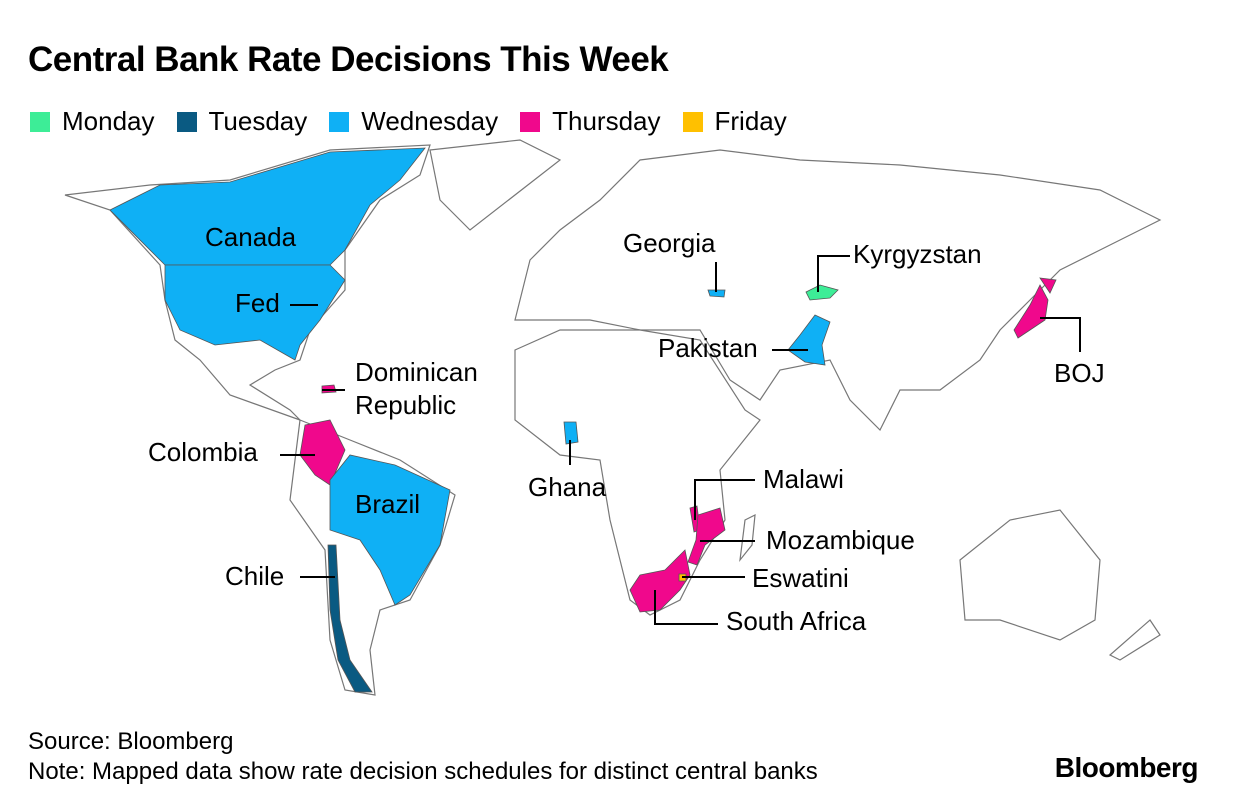  I want to click on legend: Monday Tuesday Wednesday Thursday Friday, so click(408, 121).